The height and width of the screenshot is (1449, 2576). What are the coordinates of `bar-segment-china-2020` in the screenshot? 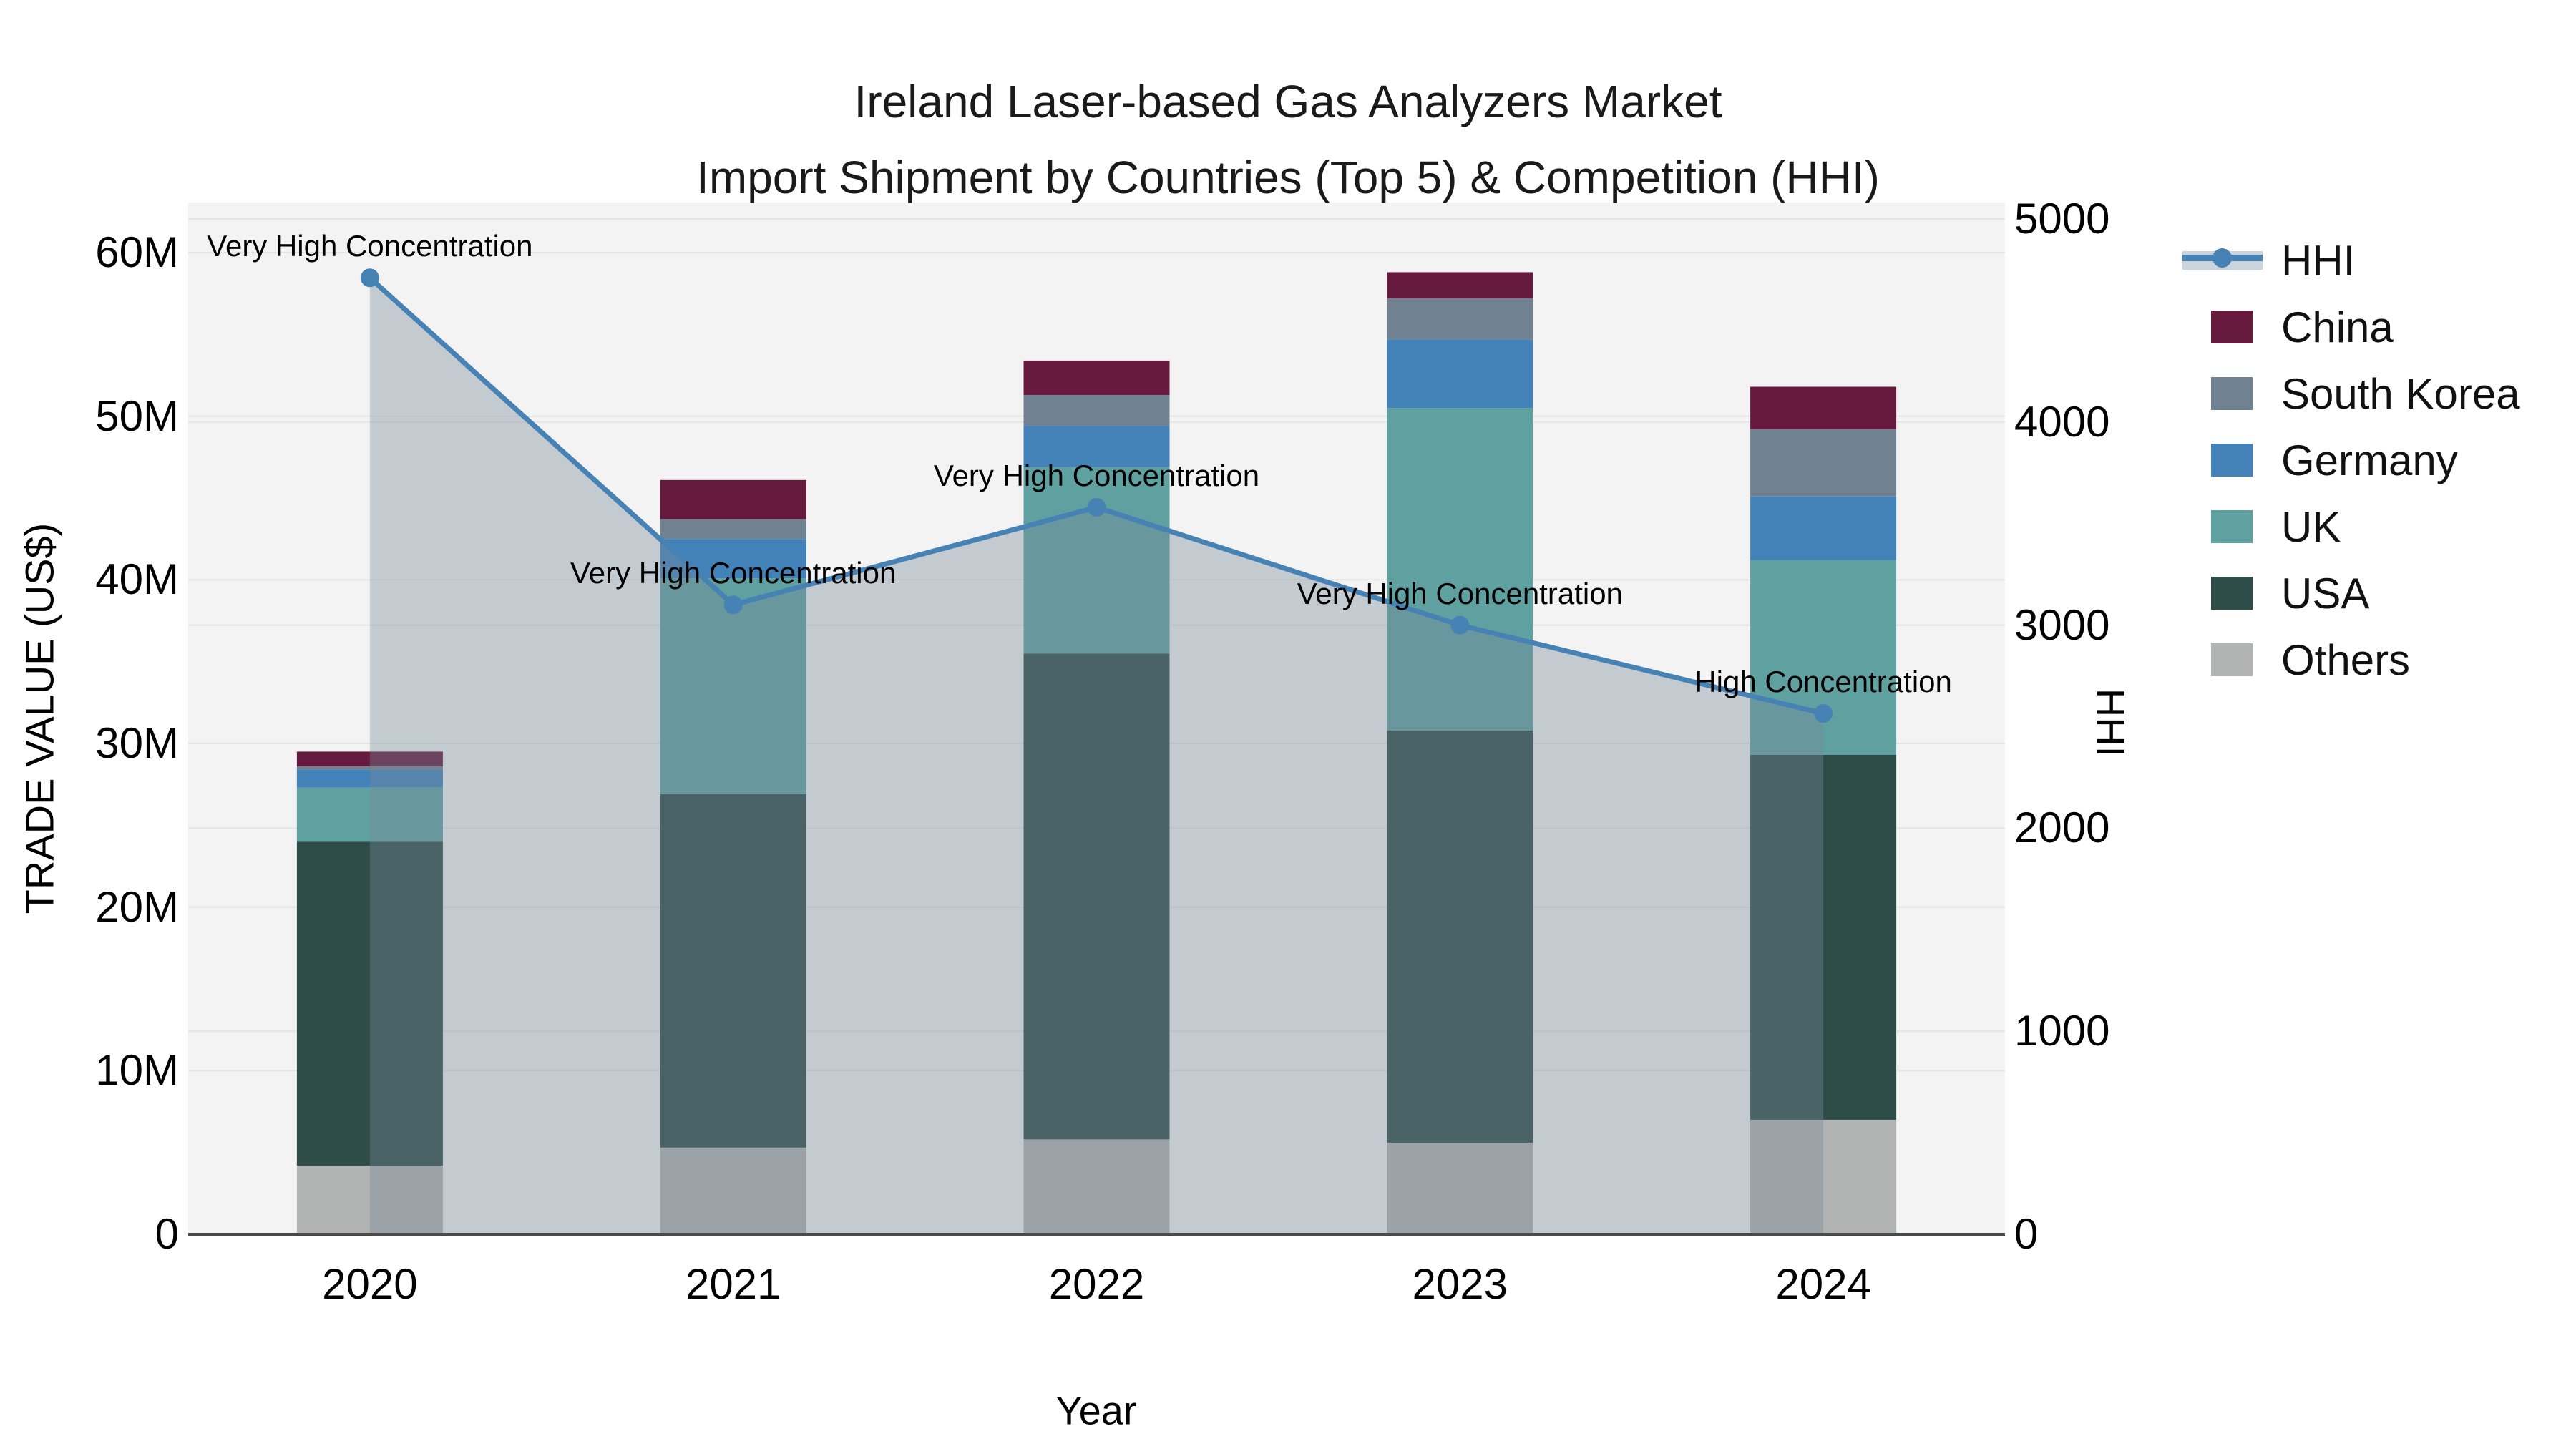 It's located at (369, 759).